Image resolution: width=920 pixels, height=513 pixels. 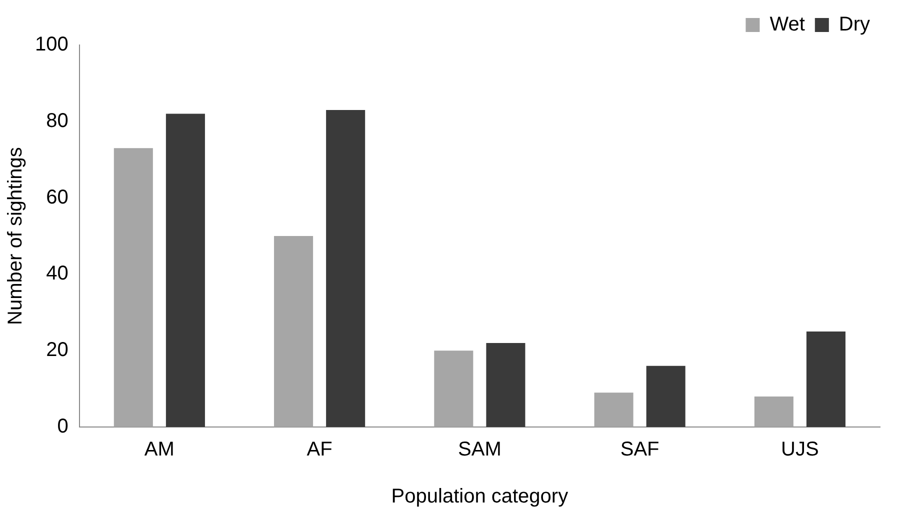 I want to click on x-axis-title: Population category, so click(x=479, y=497).